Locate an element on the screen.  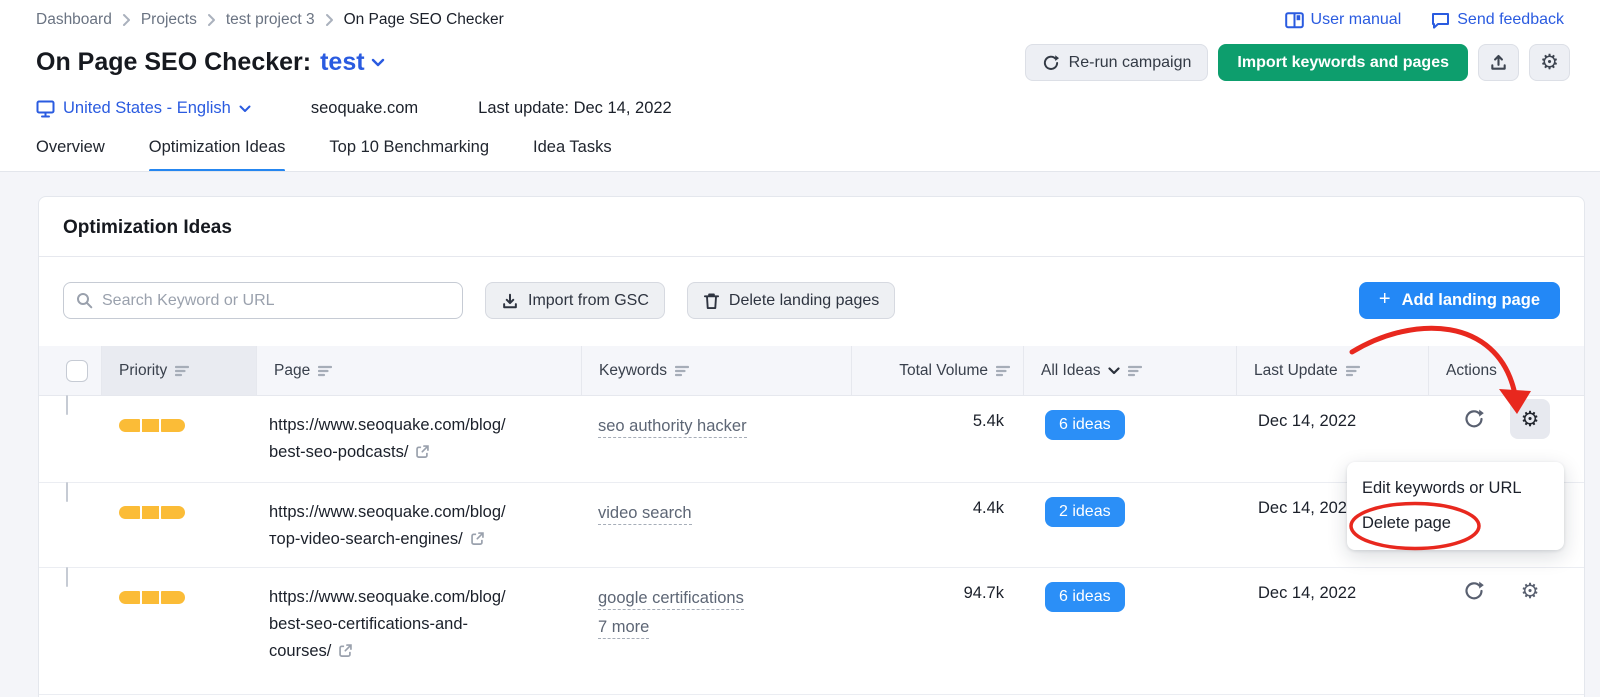
column-header-last-update: Last Update is located at coordinates (1332, 370).